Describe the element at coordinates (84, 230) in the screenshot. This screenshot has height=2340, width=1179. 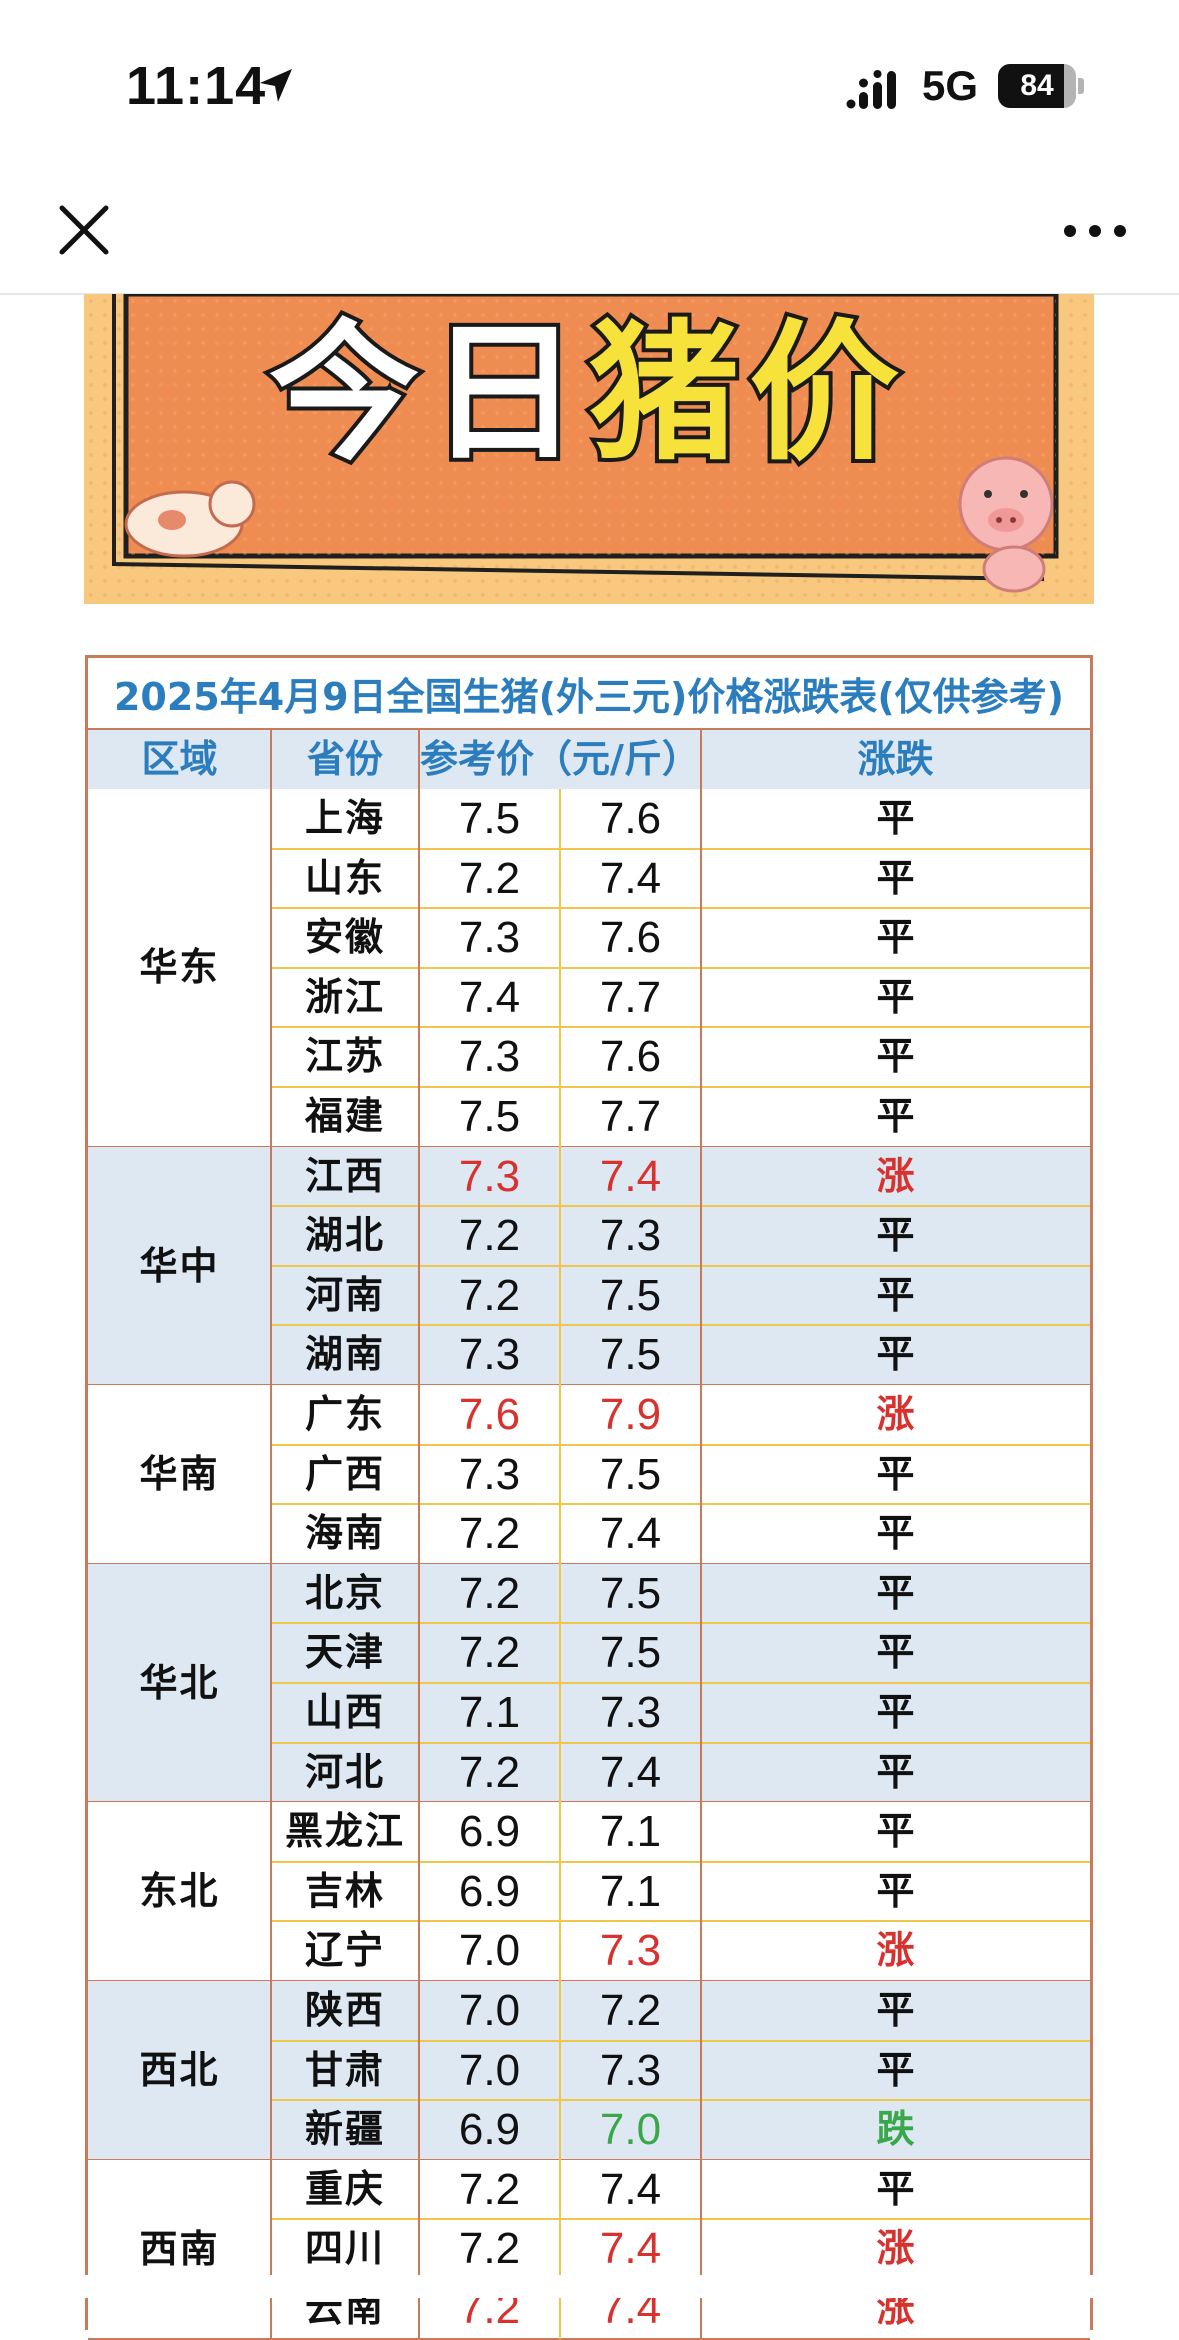
I see `close-icon` at that location.